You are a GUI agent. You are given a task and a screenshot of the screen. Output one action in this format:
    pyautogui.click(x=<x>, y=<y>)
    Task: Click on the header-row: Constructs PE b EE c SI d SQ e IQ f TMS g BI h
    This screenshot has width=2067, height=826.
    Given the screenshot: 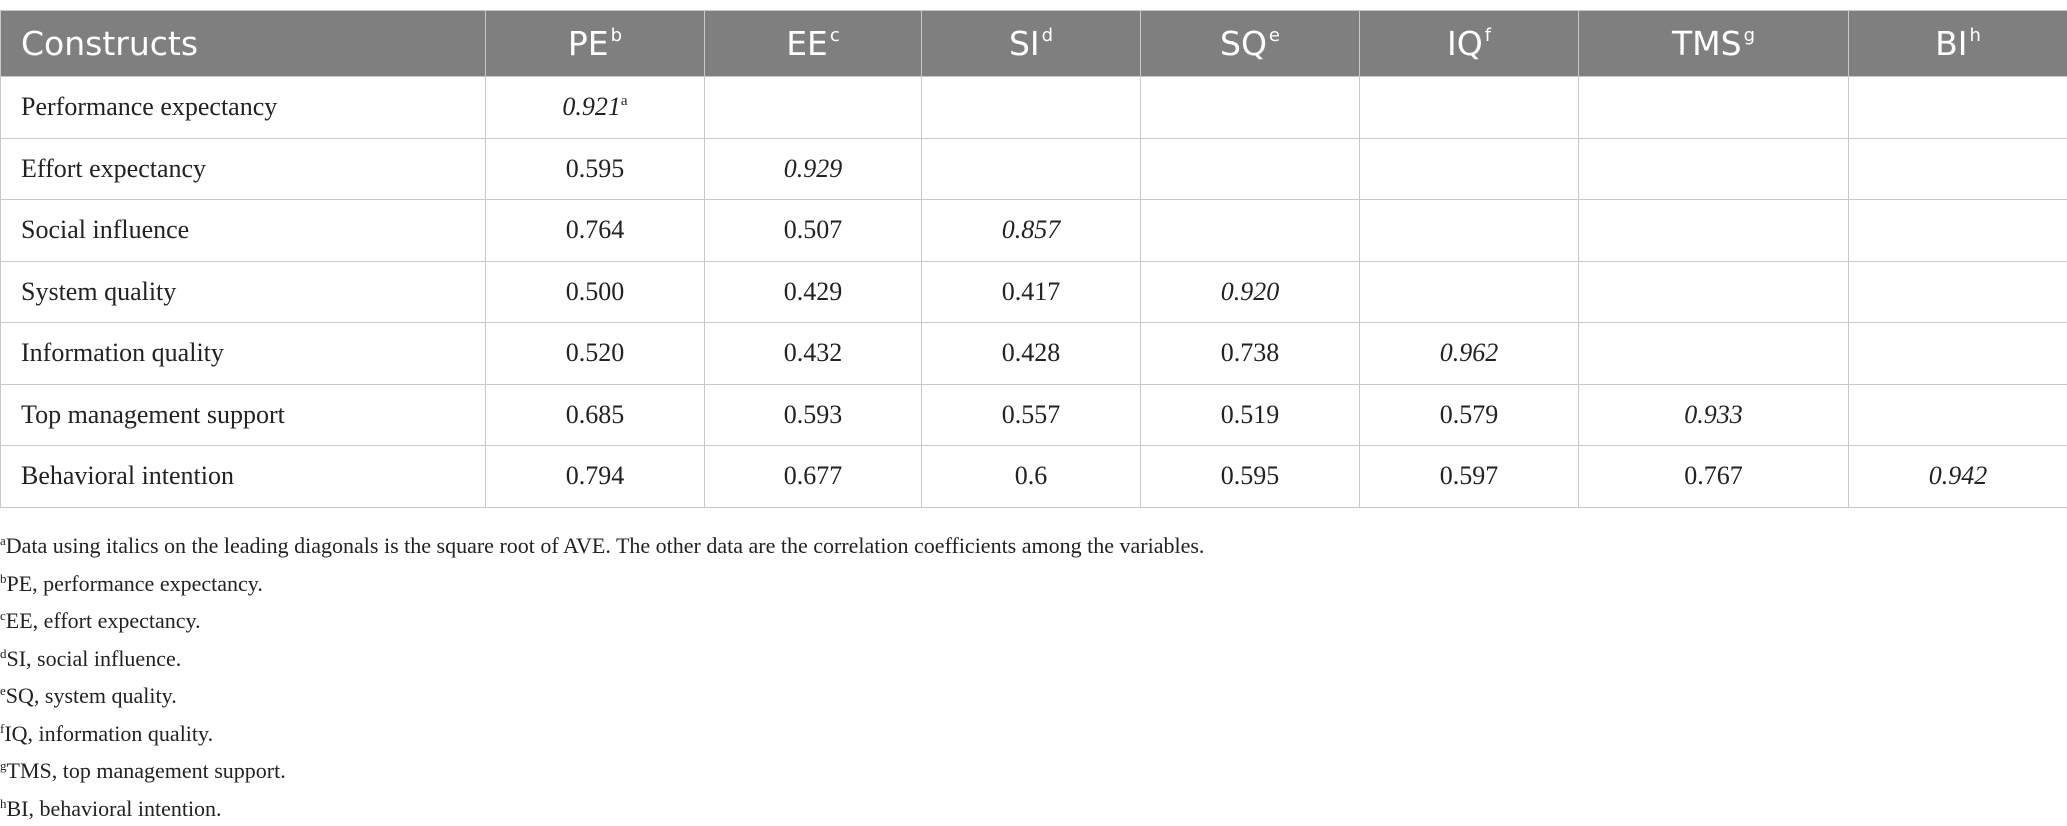 What is the action you would take?
    pyautogui.click(x=1033, y=43)
    